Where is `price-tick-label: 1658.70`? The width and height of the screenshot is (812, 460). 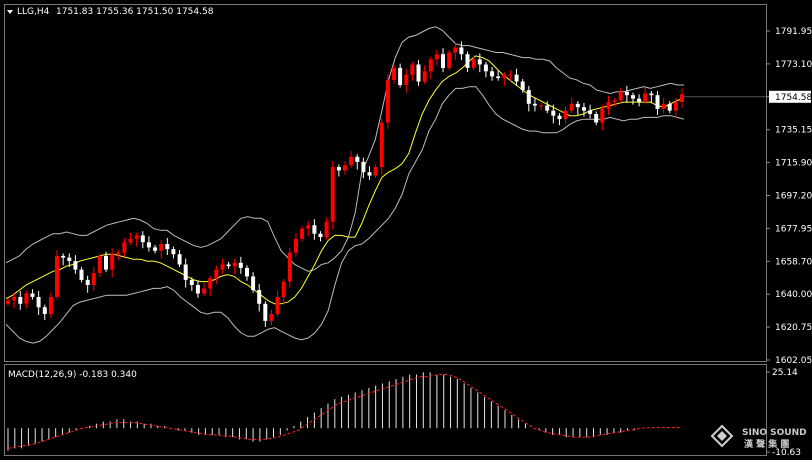
price-tick-label: 1658.70 is located at coordinates (793, 262).